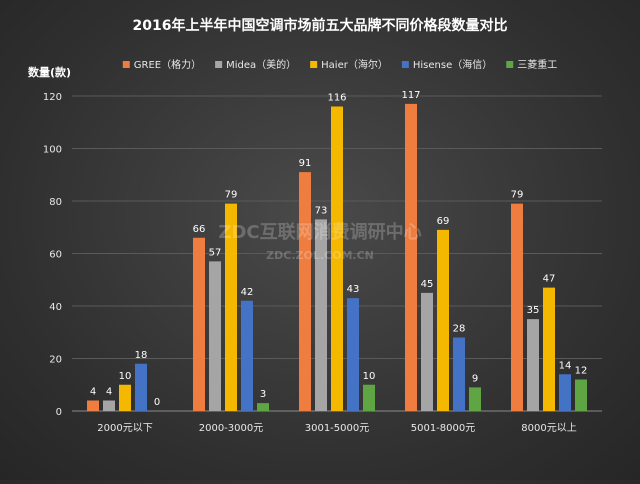 The height and width of the screenshot is (484, 640). Describe the element at coordinates (537, 64) in the screenshot. I see `legend-label: 三菱重工` at that location.